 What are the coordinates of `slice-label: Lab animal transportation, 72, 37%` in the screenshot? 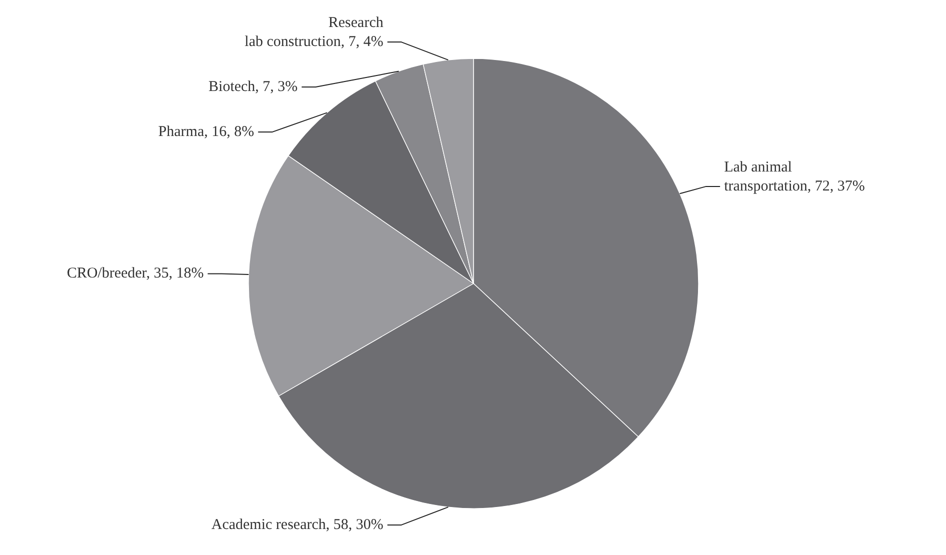 It's located at (794, 176).